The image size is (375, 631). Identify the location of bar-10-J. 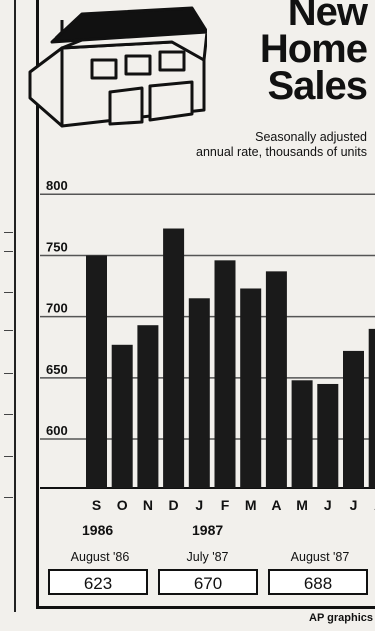
(353, 419).